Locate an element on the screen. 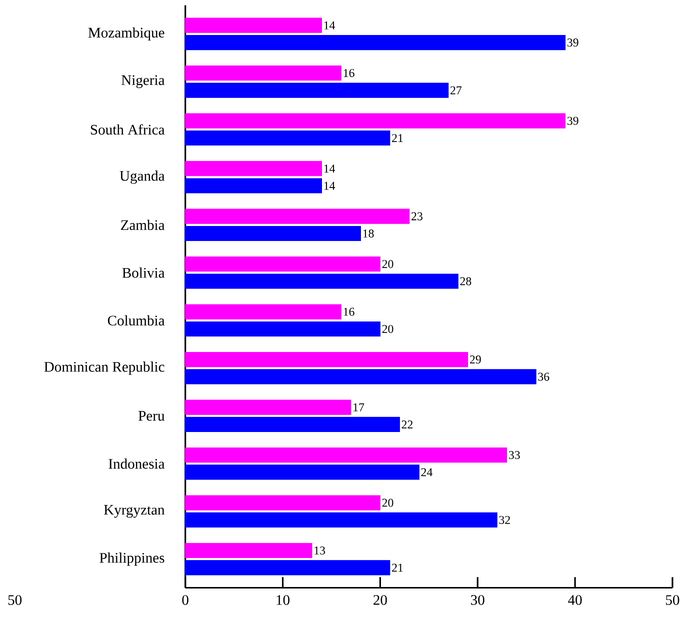 The height and width of the screenshot is (625, 691). y-tick-label: Philippines is located at coordinates (132, 559).